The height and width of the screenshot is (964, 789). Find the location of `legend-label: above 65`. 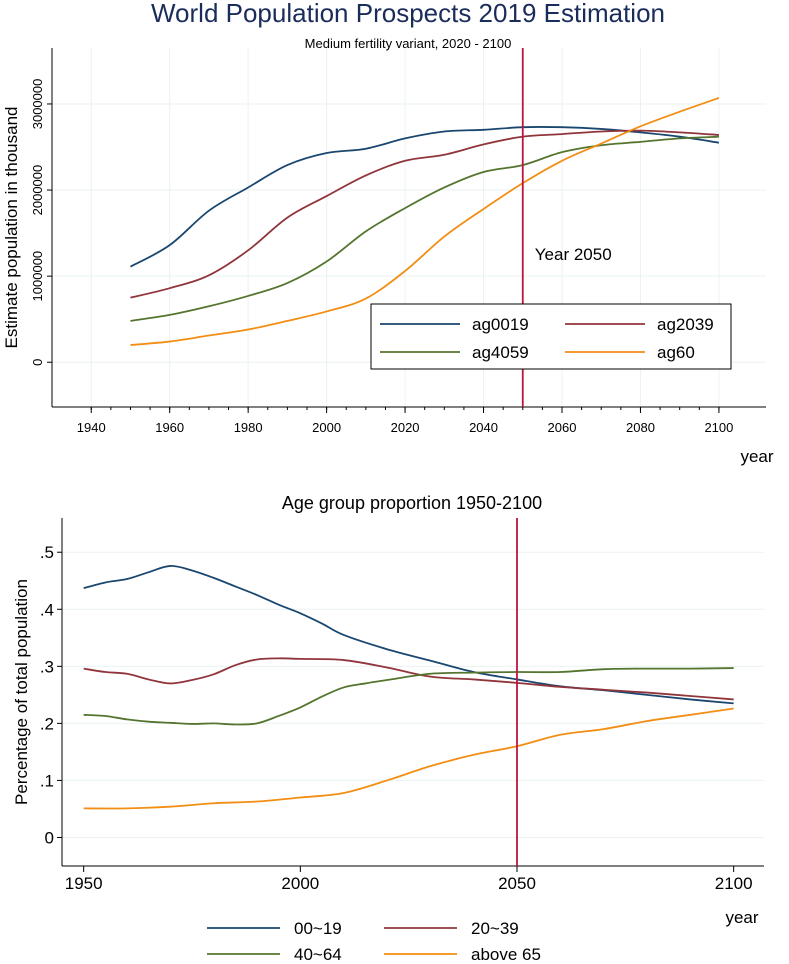

legend-label: above 65 is located at coordinates (506, 954).